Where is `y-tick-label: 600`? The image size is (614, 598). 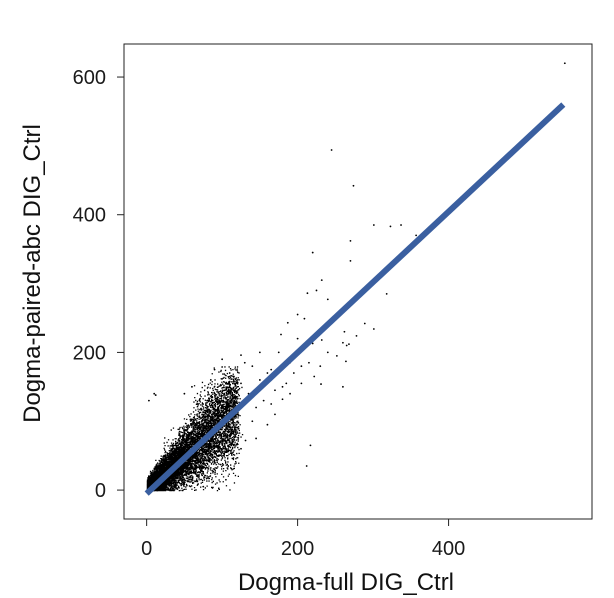
y-tick-label: 600 is located at coordinates (89, 78).